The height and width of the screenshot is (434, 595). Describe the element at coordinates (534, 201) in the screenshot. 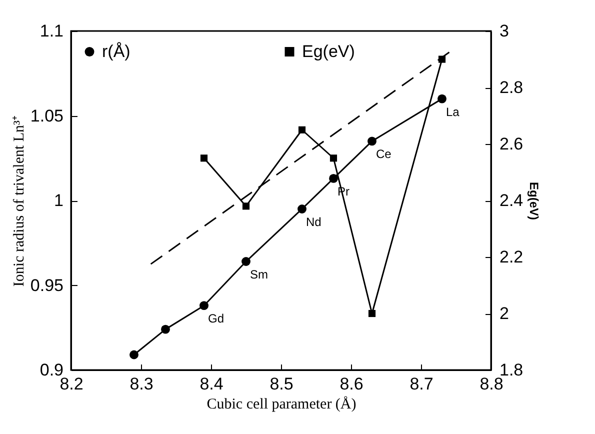

I see `y2-axis-title: Eg(eV)` at that location.